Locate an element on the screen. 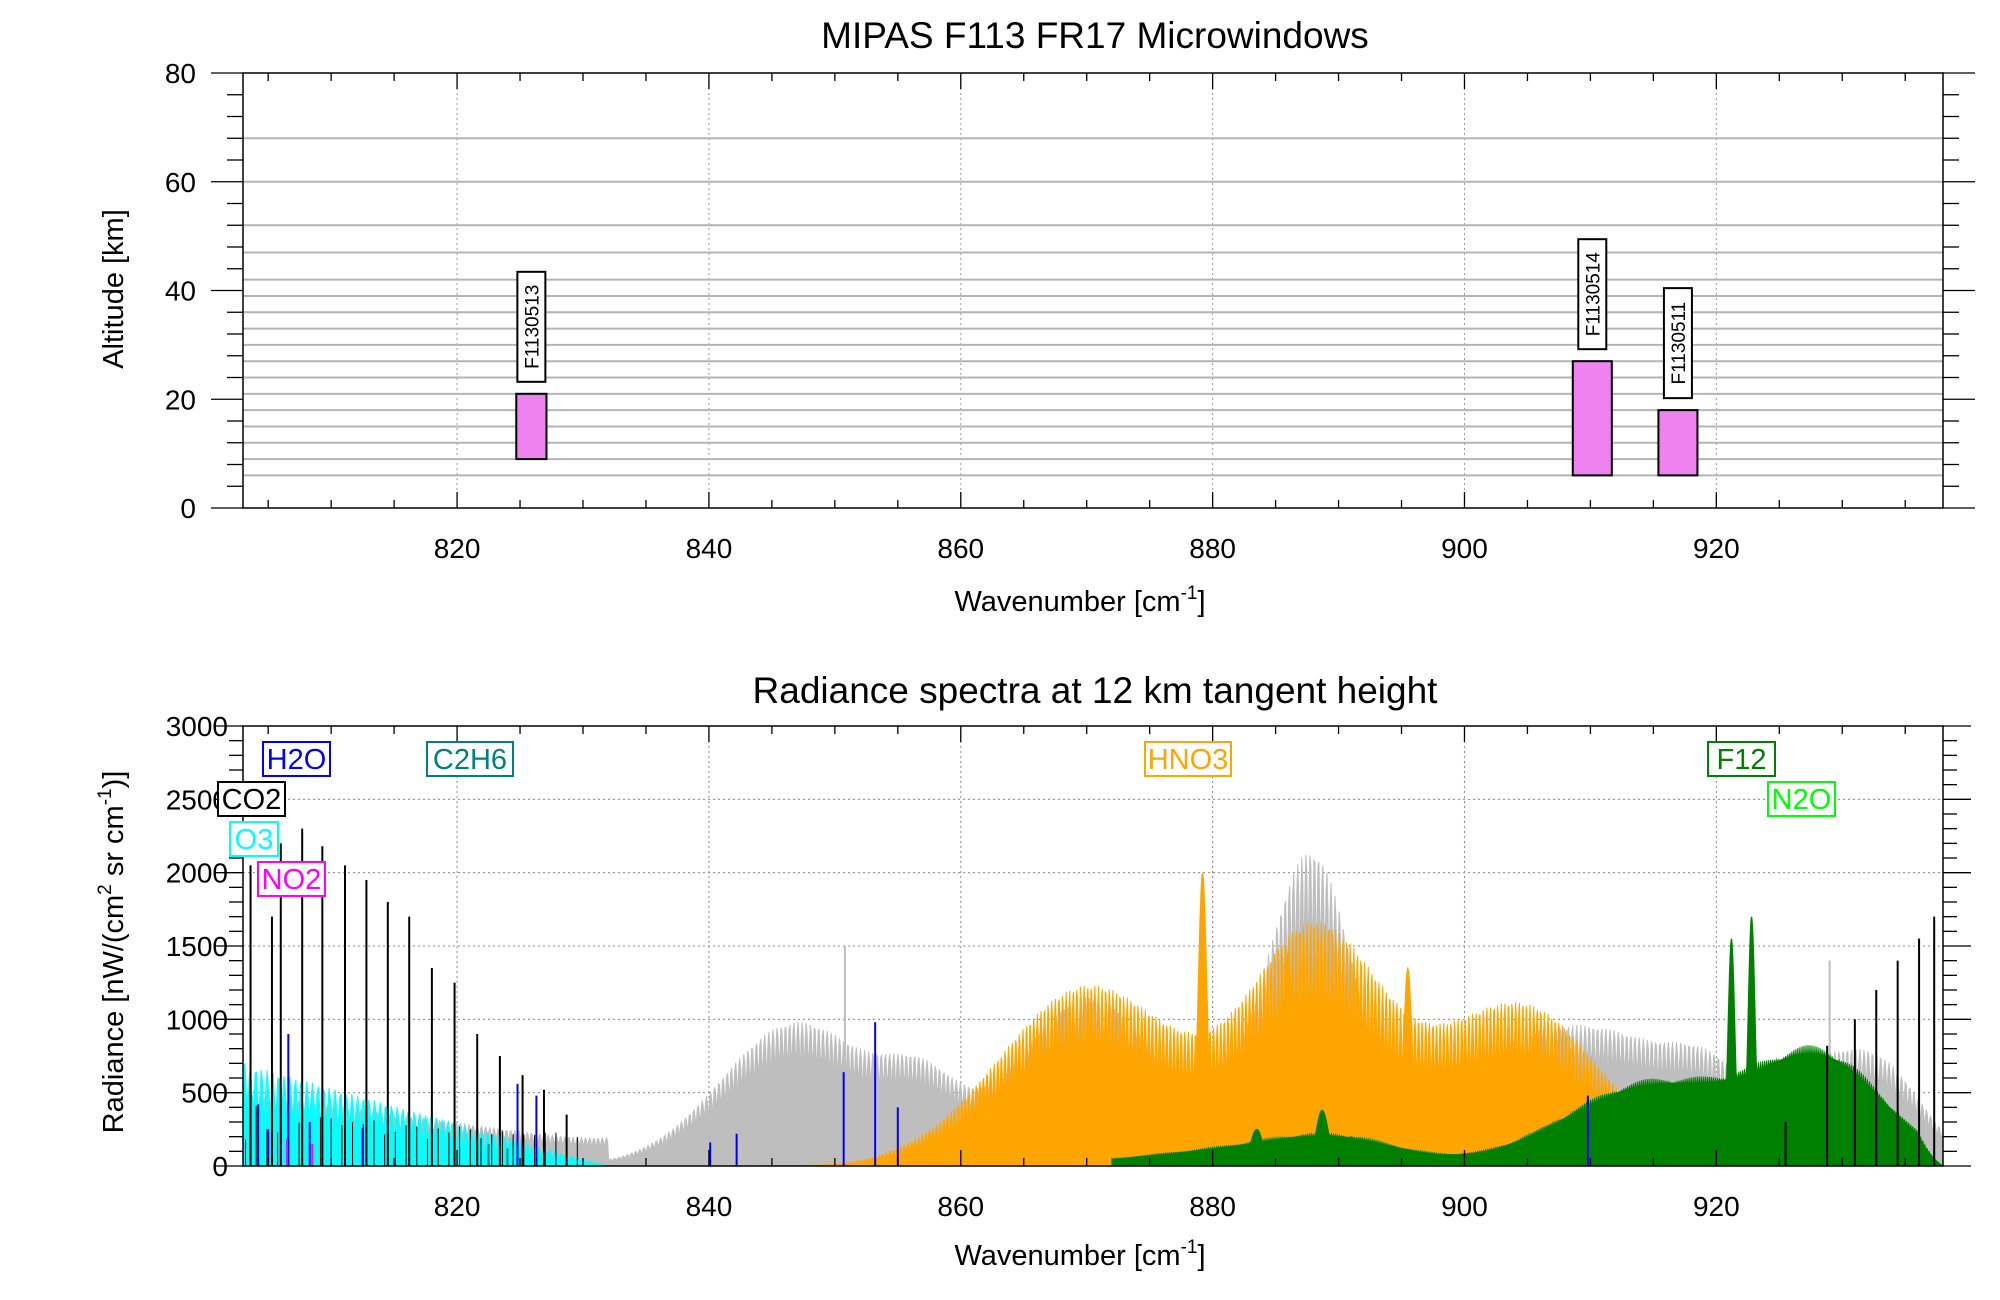  y-tick-label: 60 is located at coordinates (180, 182).